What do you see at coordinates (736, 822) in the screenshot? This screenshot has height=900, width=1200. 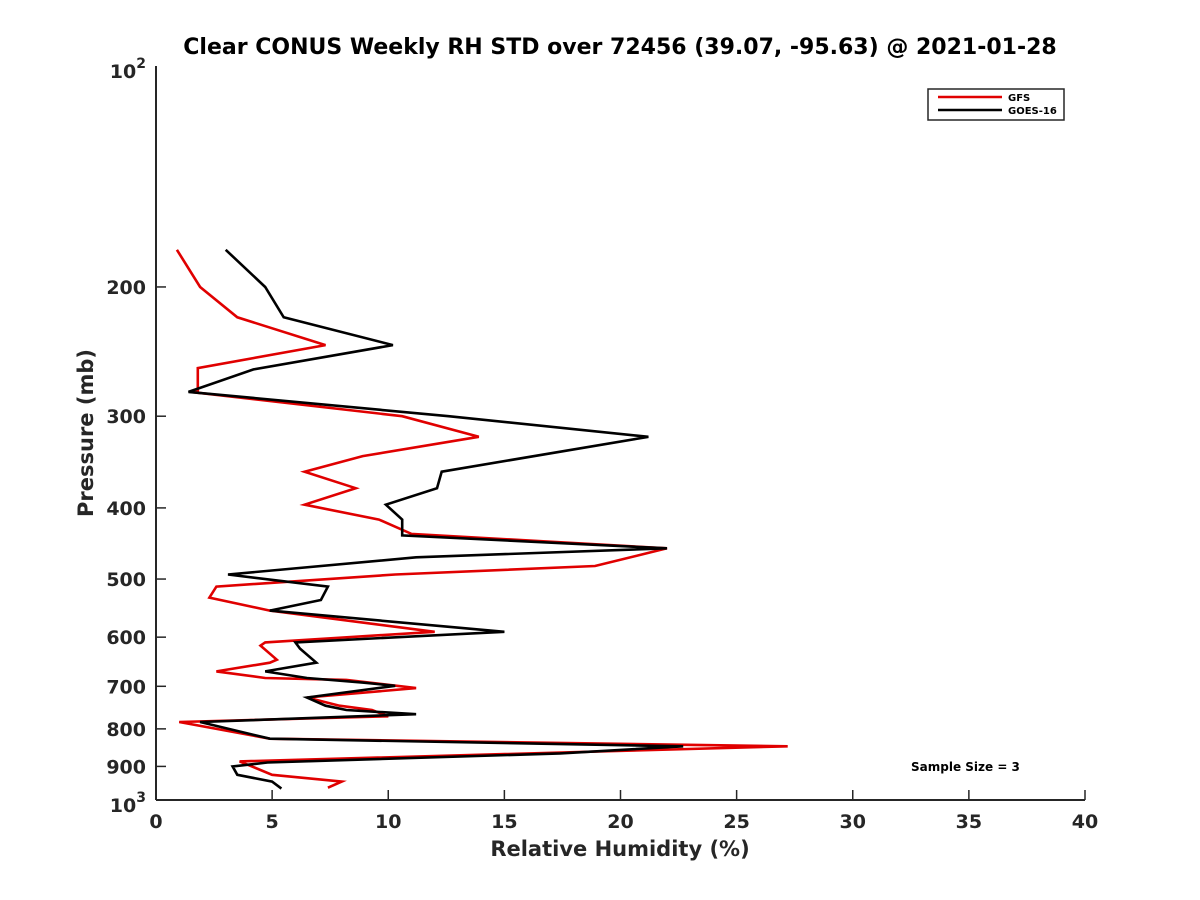 I see `x-tick-label: 25` at bounding box center [736, 822].